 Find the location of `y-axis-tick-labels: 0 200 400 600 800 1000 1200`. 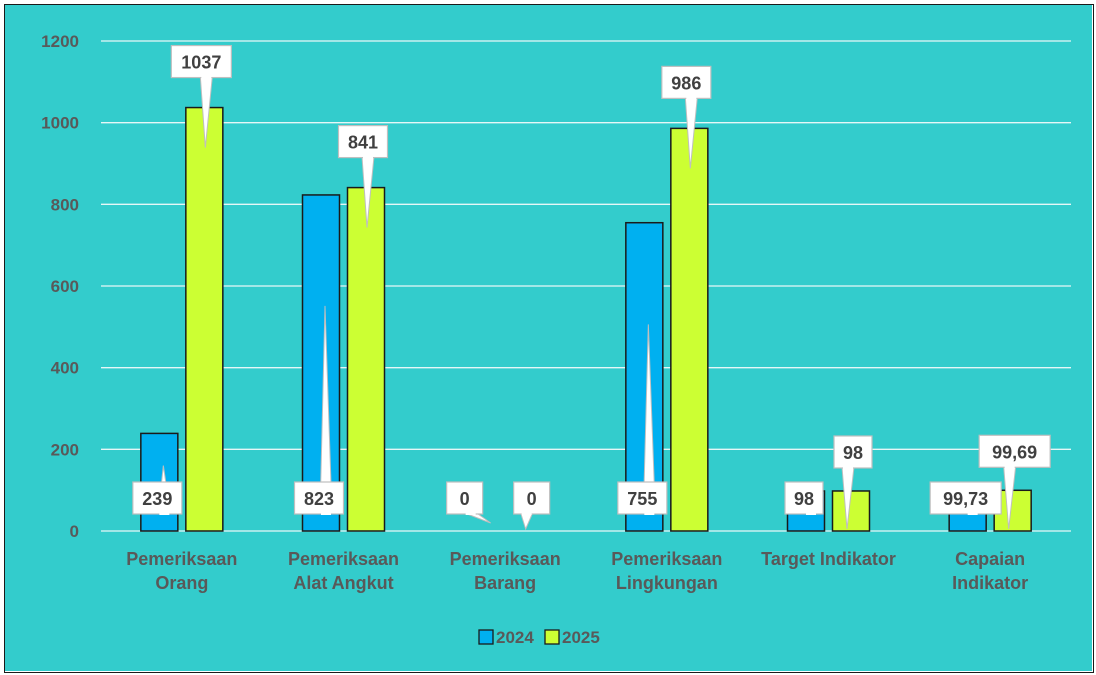

y-axis-tick-labels: 0 200 400 600 800 1000 1200 is located at coordinates (60, 286).